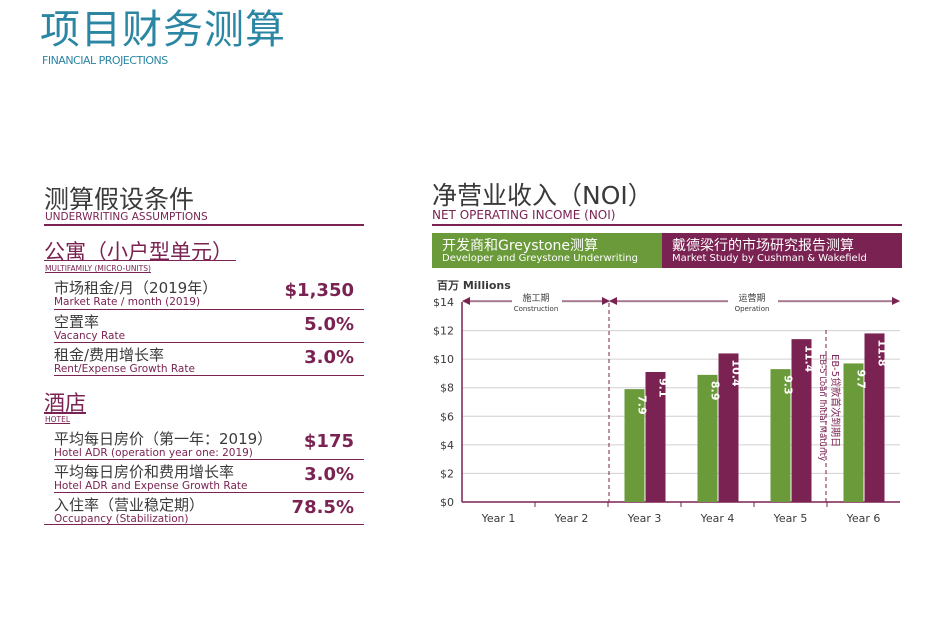 The height and width of the screenshot is (635, 932). Describe the element at coordinates (77, 322) in the screenshot. I see `row-label: 空置率` at that location.